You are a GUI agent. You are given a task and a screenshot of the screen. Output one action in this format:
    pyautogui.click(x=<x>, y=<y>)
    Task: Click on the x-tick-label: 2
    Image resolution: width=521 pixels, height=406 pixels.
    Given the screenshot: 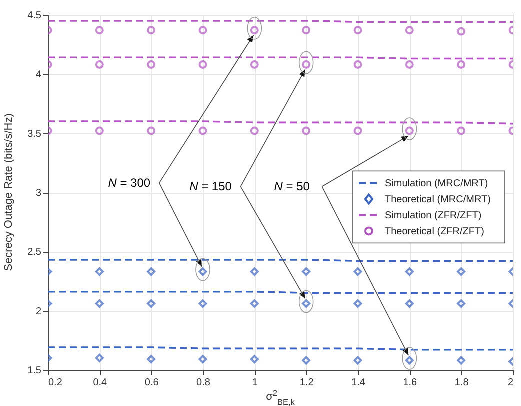 What is the action you would take?
    pyautogui.click(x=511, y=383)
    